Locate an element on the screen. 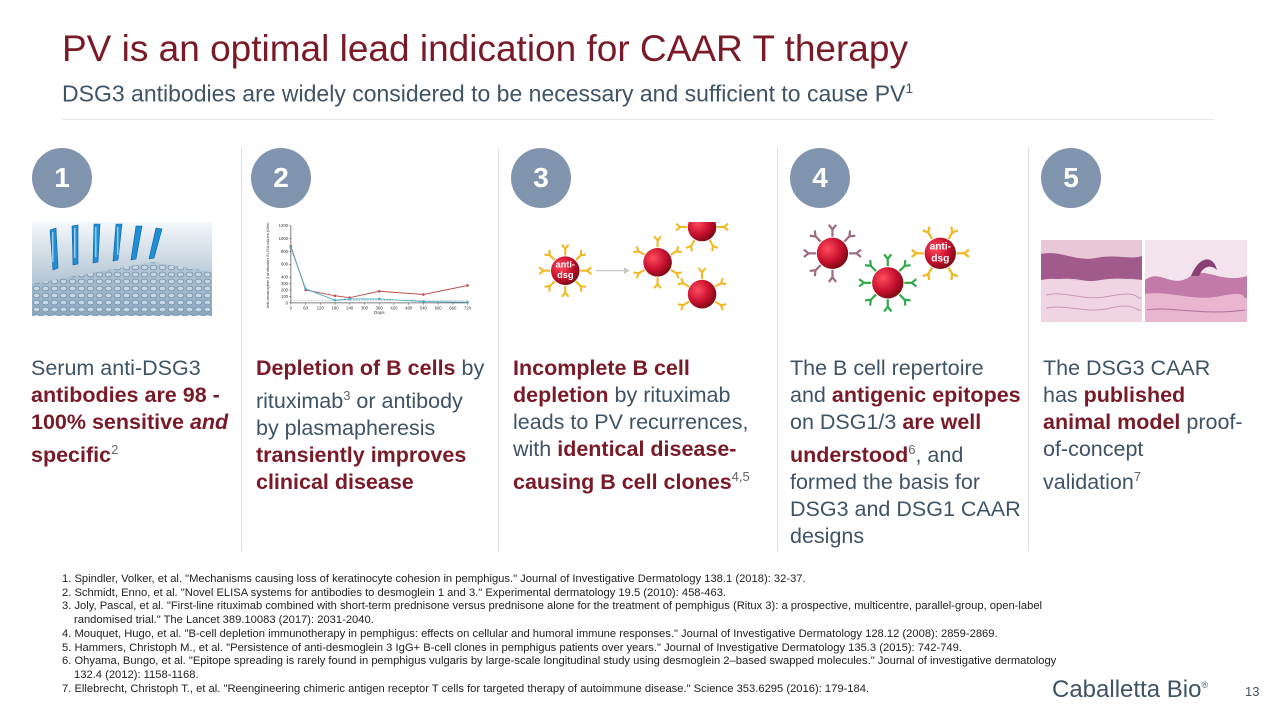 Image resolution: width=1280 pixels, height=720 pixels. y-tick-label: 0 is located at coordinates (287, 302).